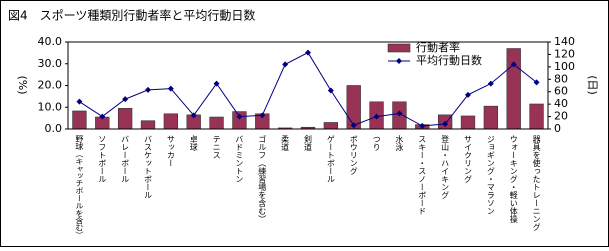 Image resolution: width=609 pixels, height=251 pixels. Describe the element at coordinates (50, 63) in the screenshot. I see `y-tick-label: 30.0` at that location.